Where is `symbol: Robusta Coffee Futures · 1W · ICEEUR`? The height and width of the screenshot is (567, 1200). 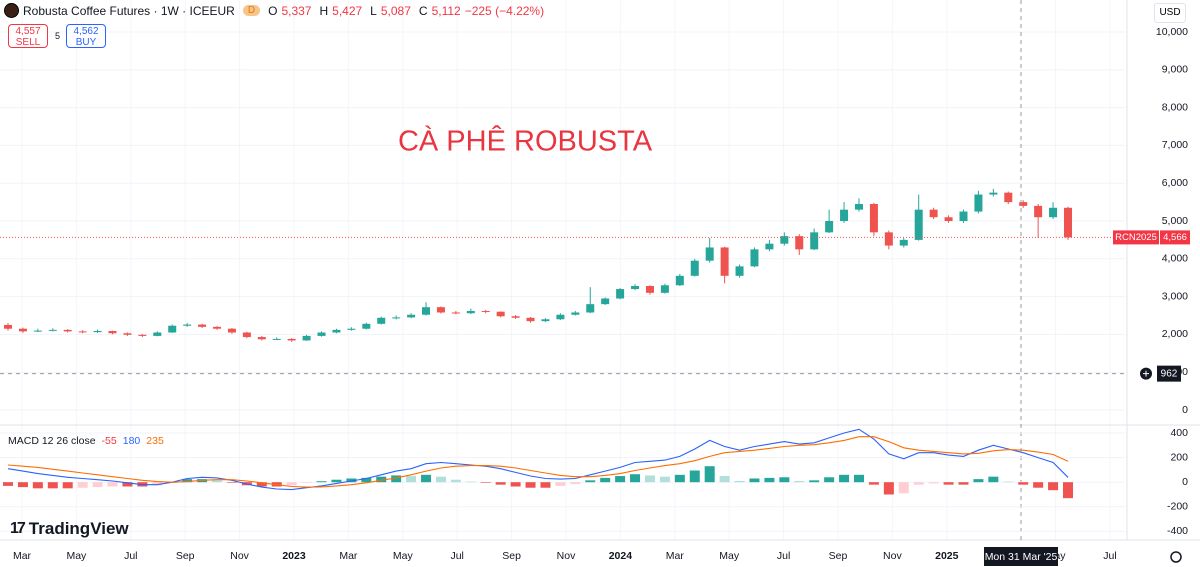 symbol: Robusta Coffee Futures · 1W · ICEEUR is located at coordinates (129, 10).